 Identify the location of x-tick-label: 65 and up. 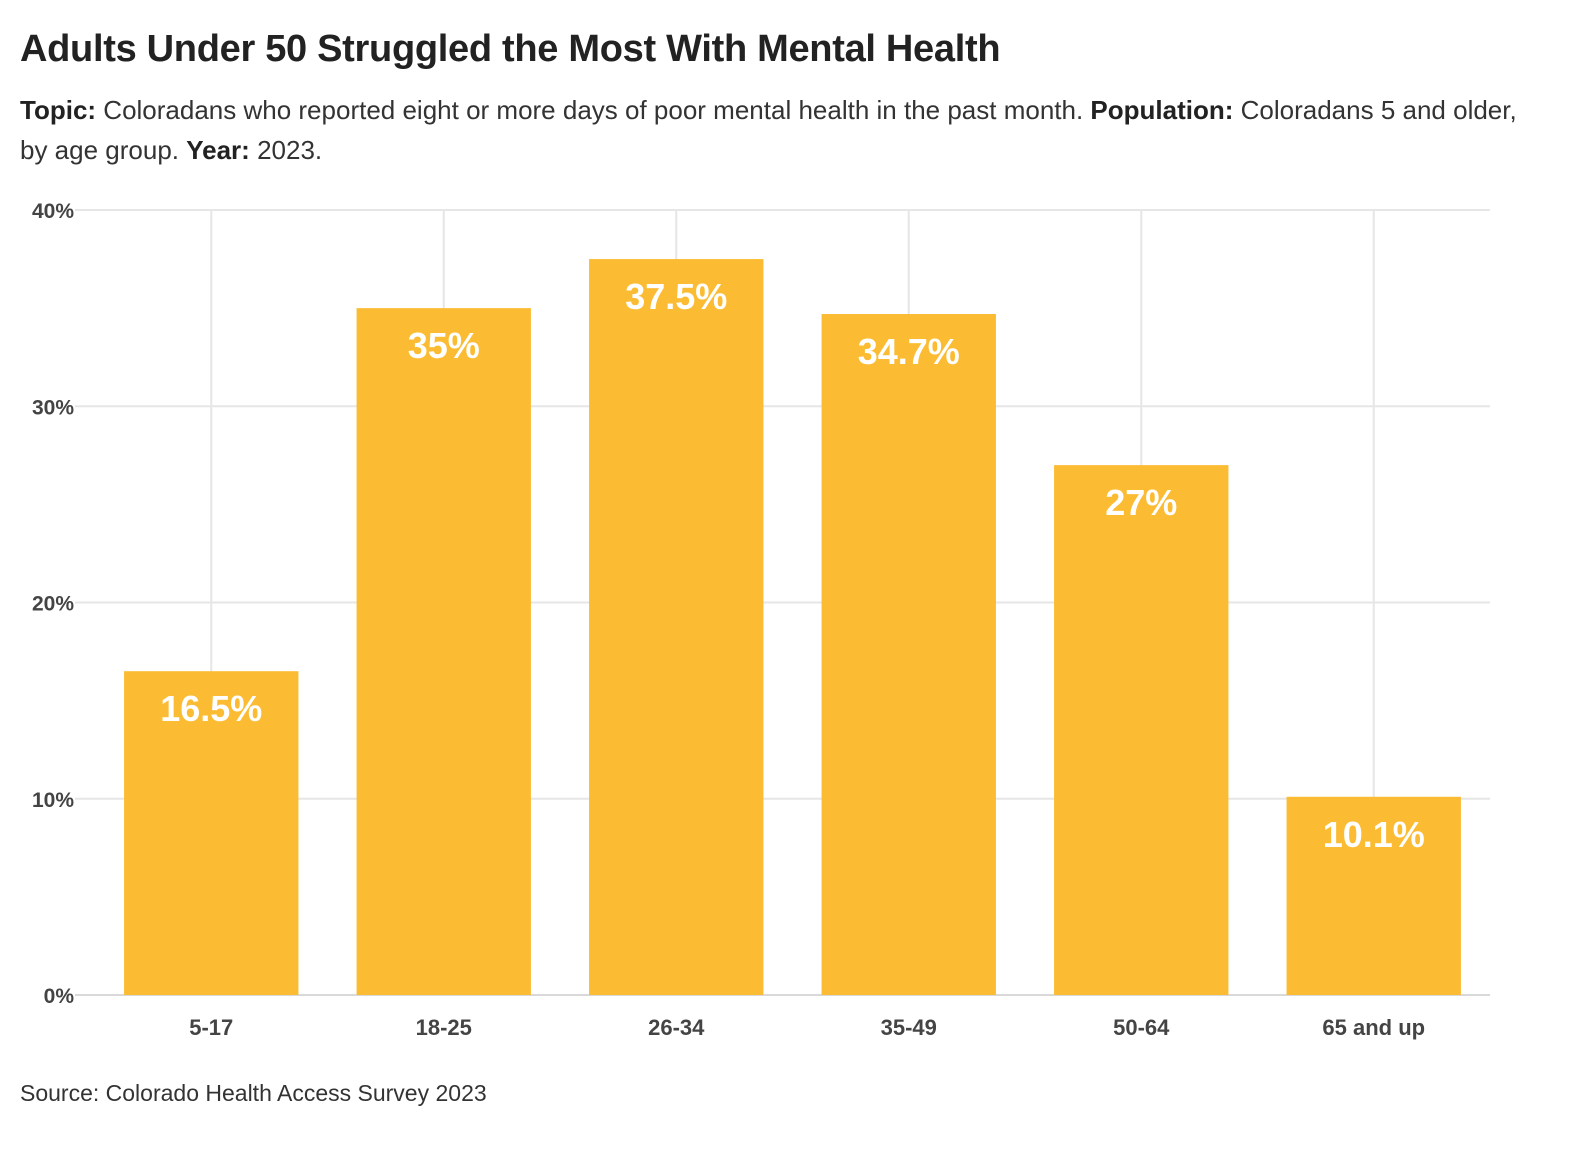
(1373, 1027).